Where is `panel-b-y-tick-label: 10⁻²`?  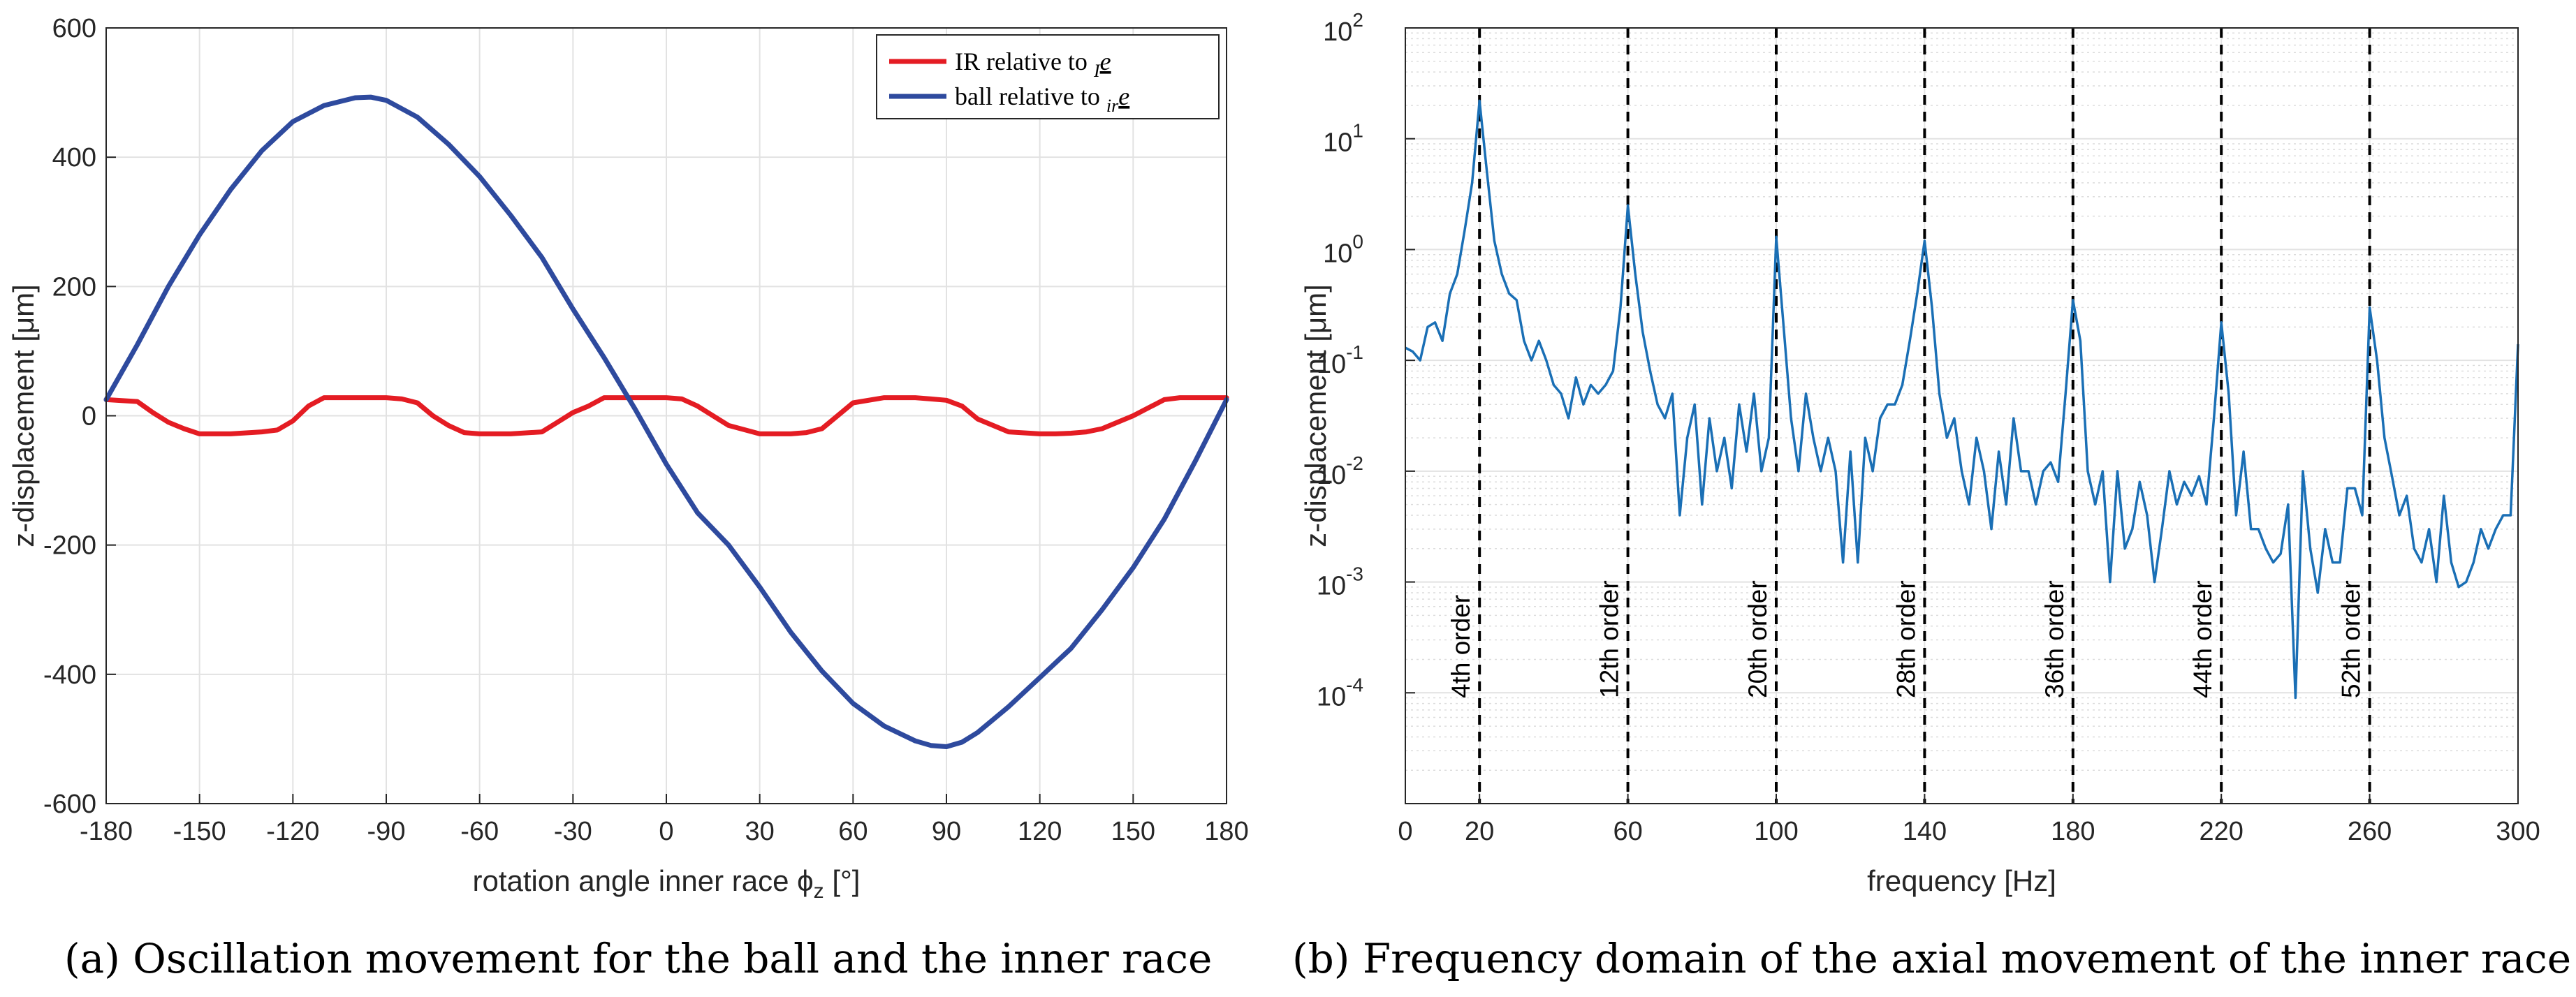
panel-b-y-tick-label: 10⁻² is located at coordinates (1340, 471).